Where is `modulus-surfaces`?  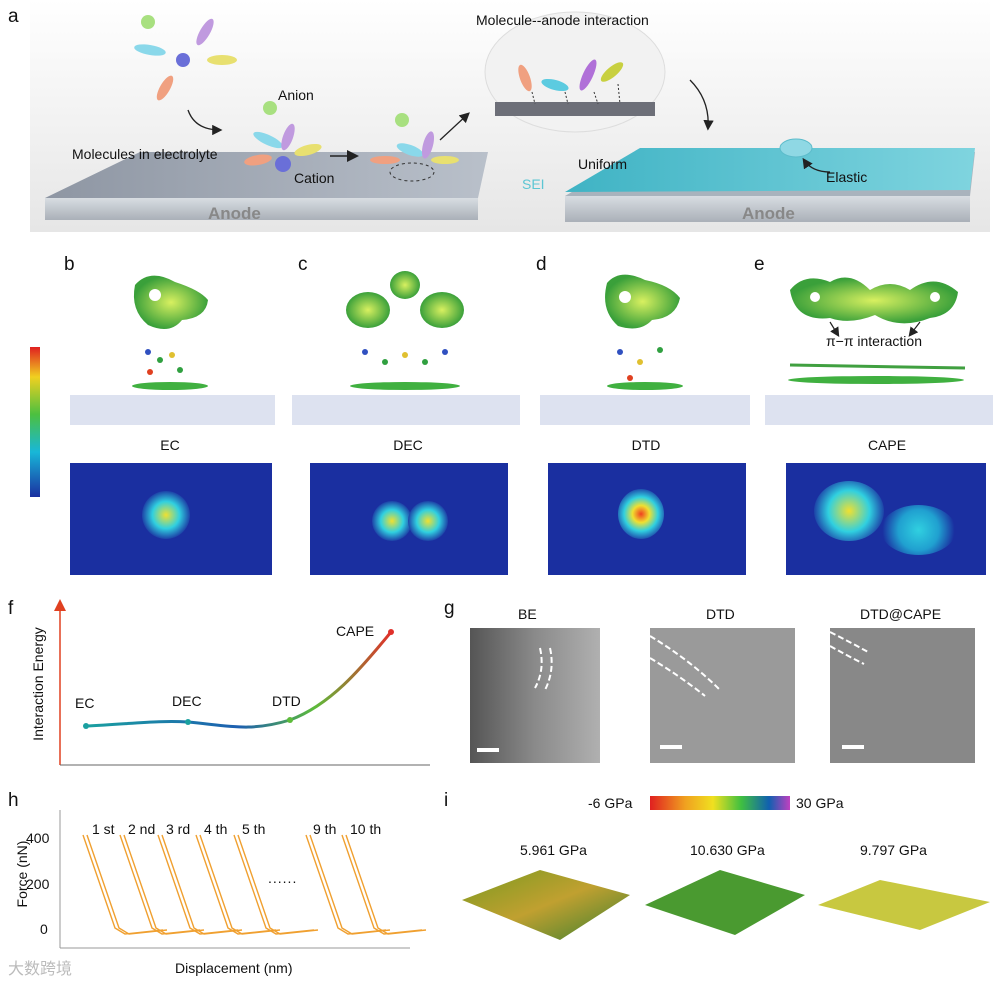 modulus-surfaces is located at coordinates (726, 905).